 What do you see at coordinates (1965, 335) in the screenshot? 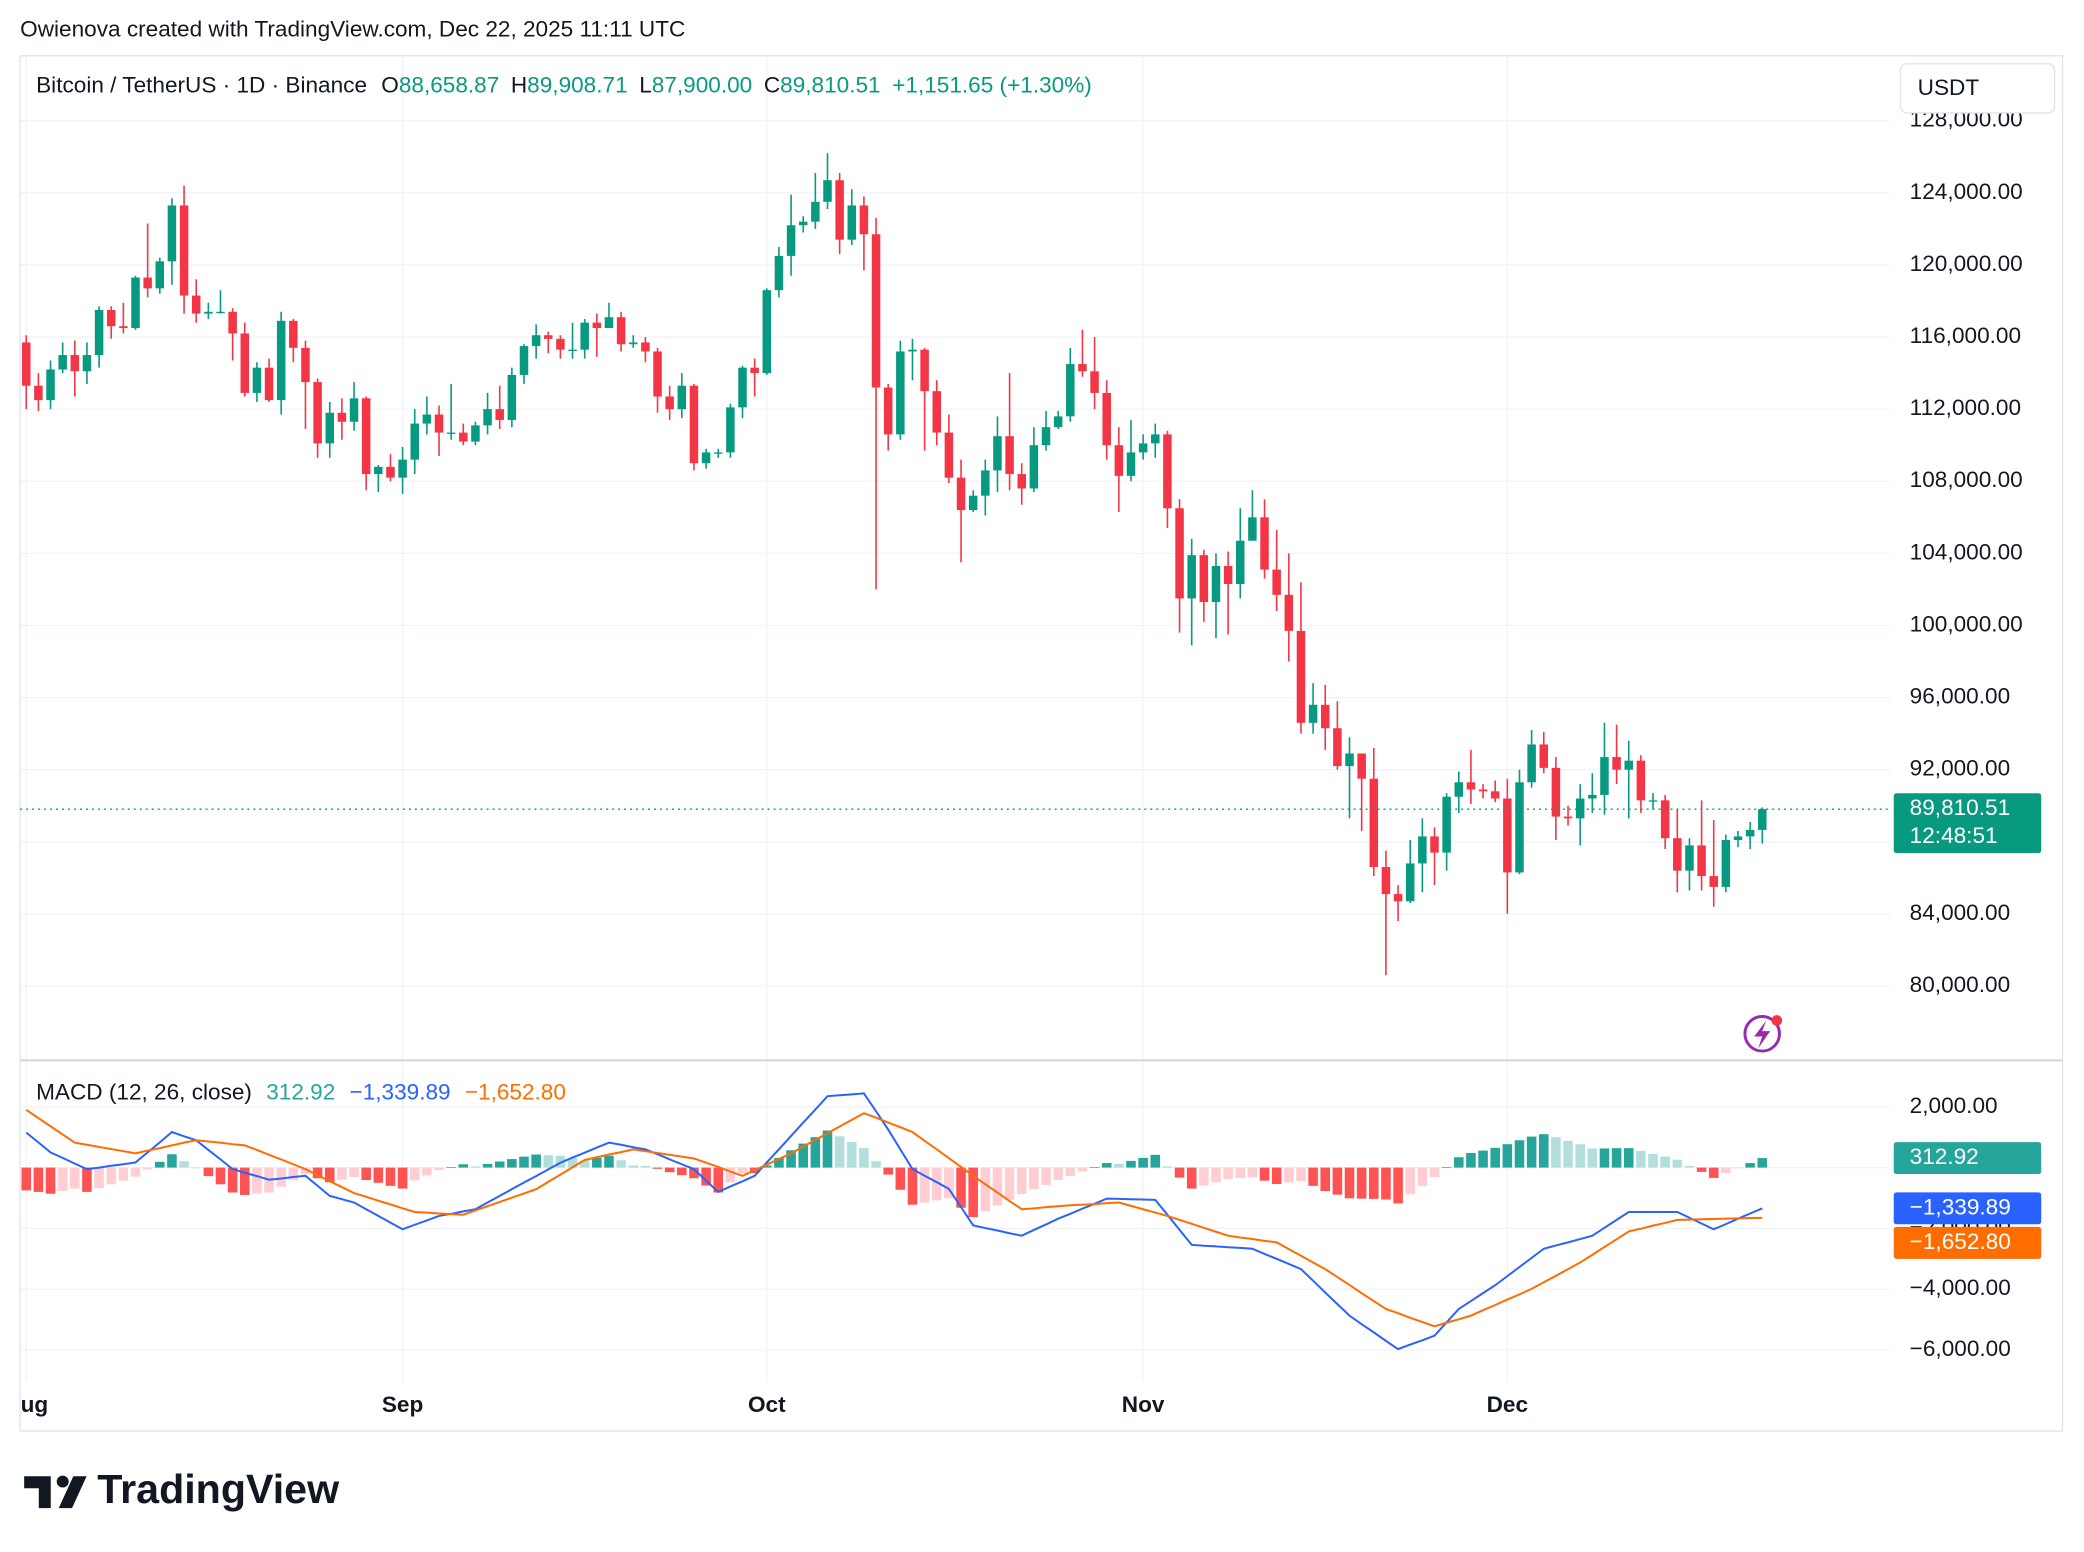
I see `y-tick-label: 116,000.00` at bounding box center [1965, 335].